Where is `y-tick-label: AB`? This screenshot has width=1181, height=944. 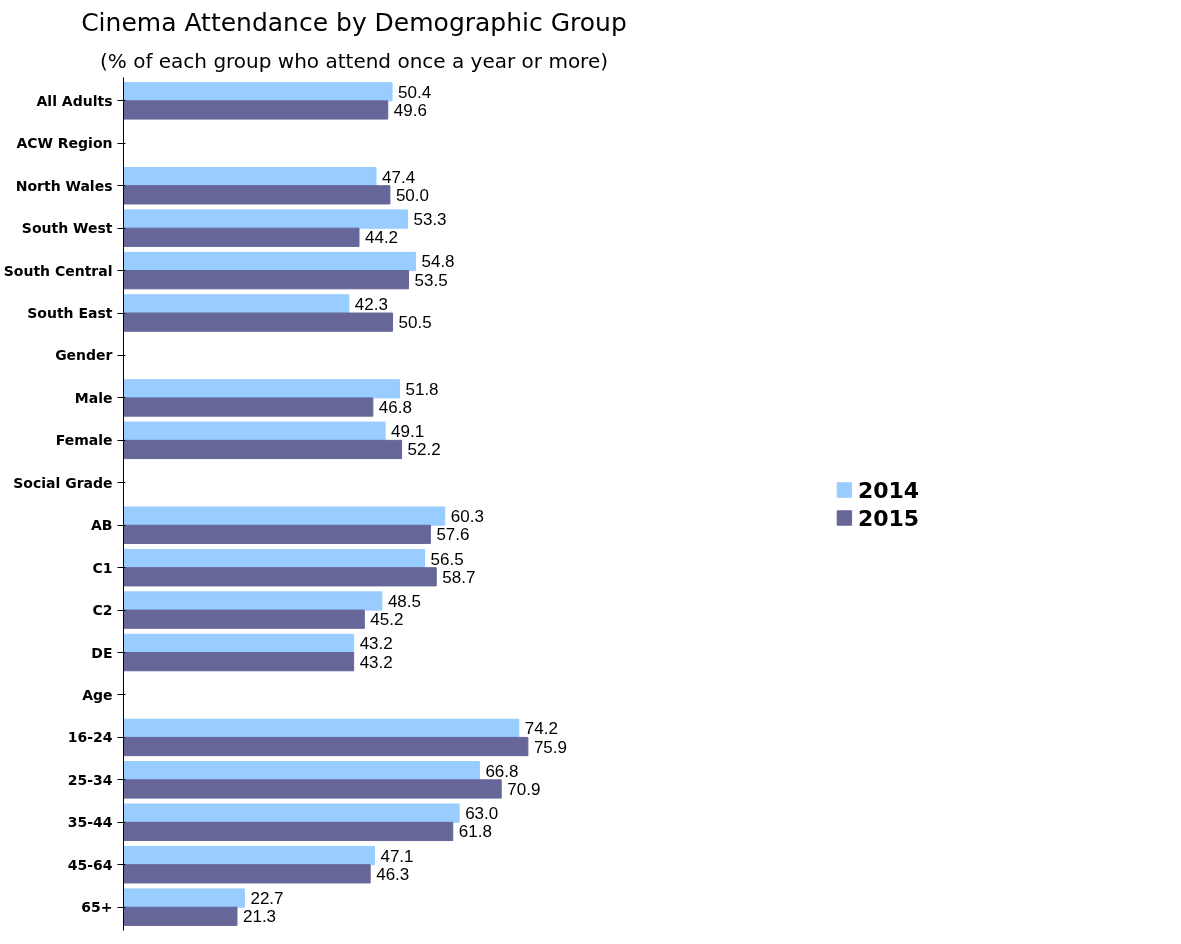 y-tick-label: AB is located at coordinates (101, 525).